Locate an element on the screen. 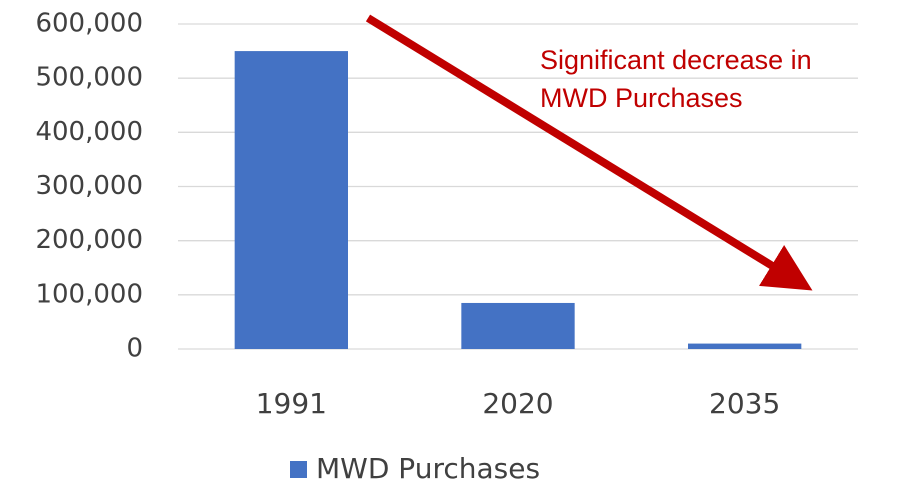 The image size is (918, 491). legend-label: MWD Purchases is located at coordinates (428, 468).